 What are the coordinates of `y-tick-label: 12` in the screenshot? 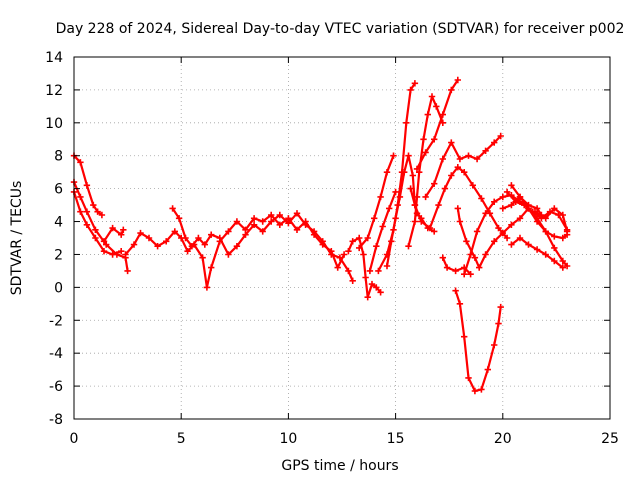 It's located at (54, 91).